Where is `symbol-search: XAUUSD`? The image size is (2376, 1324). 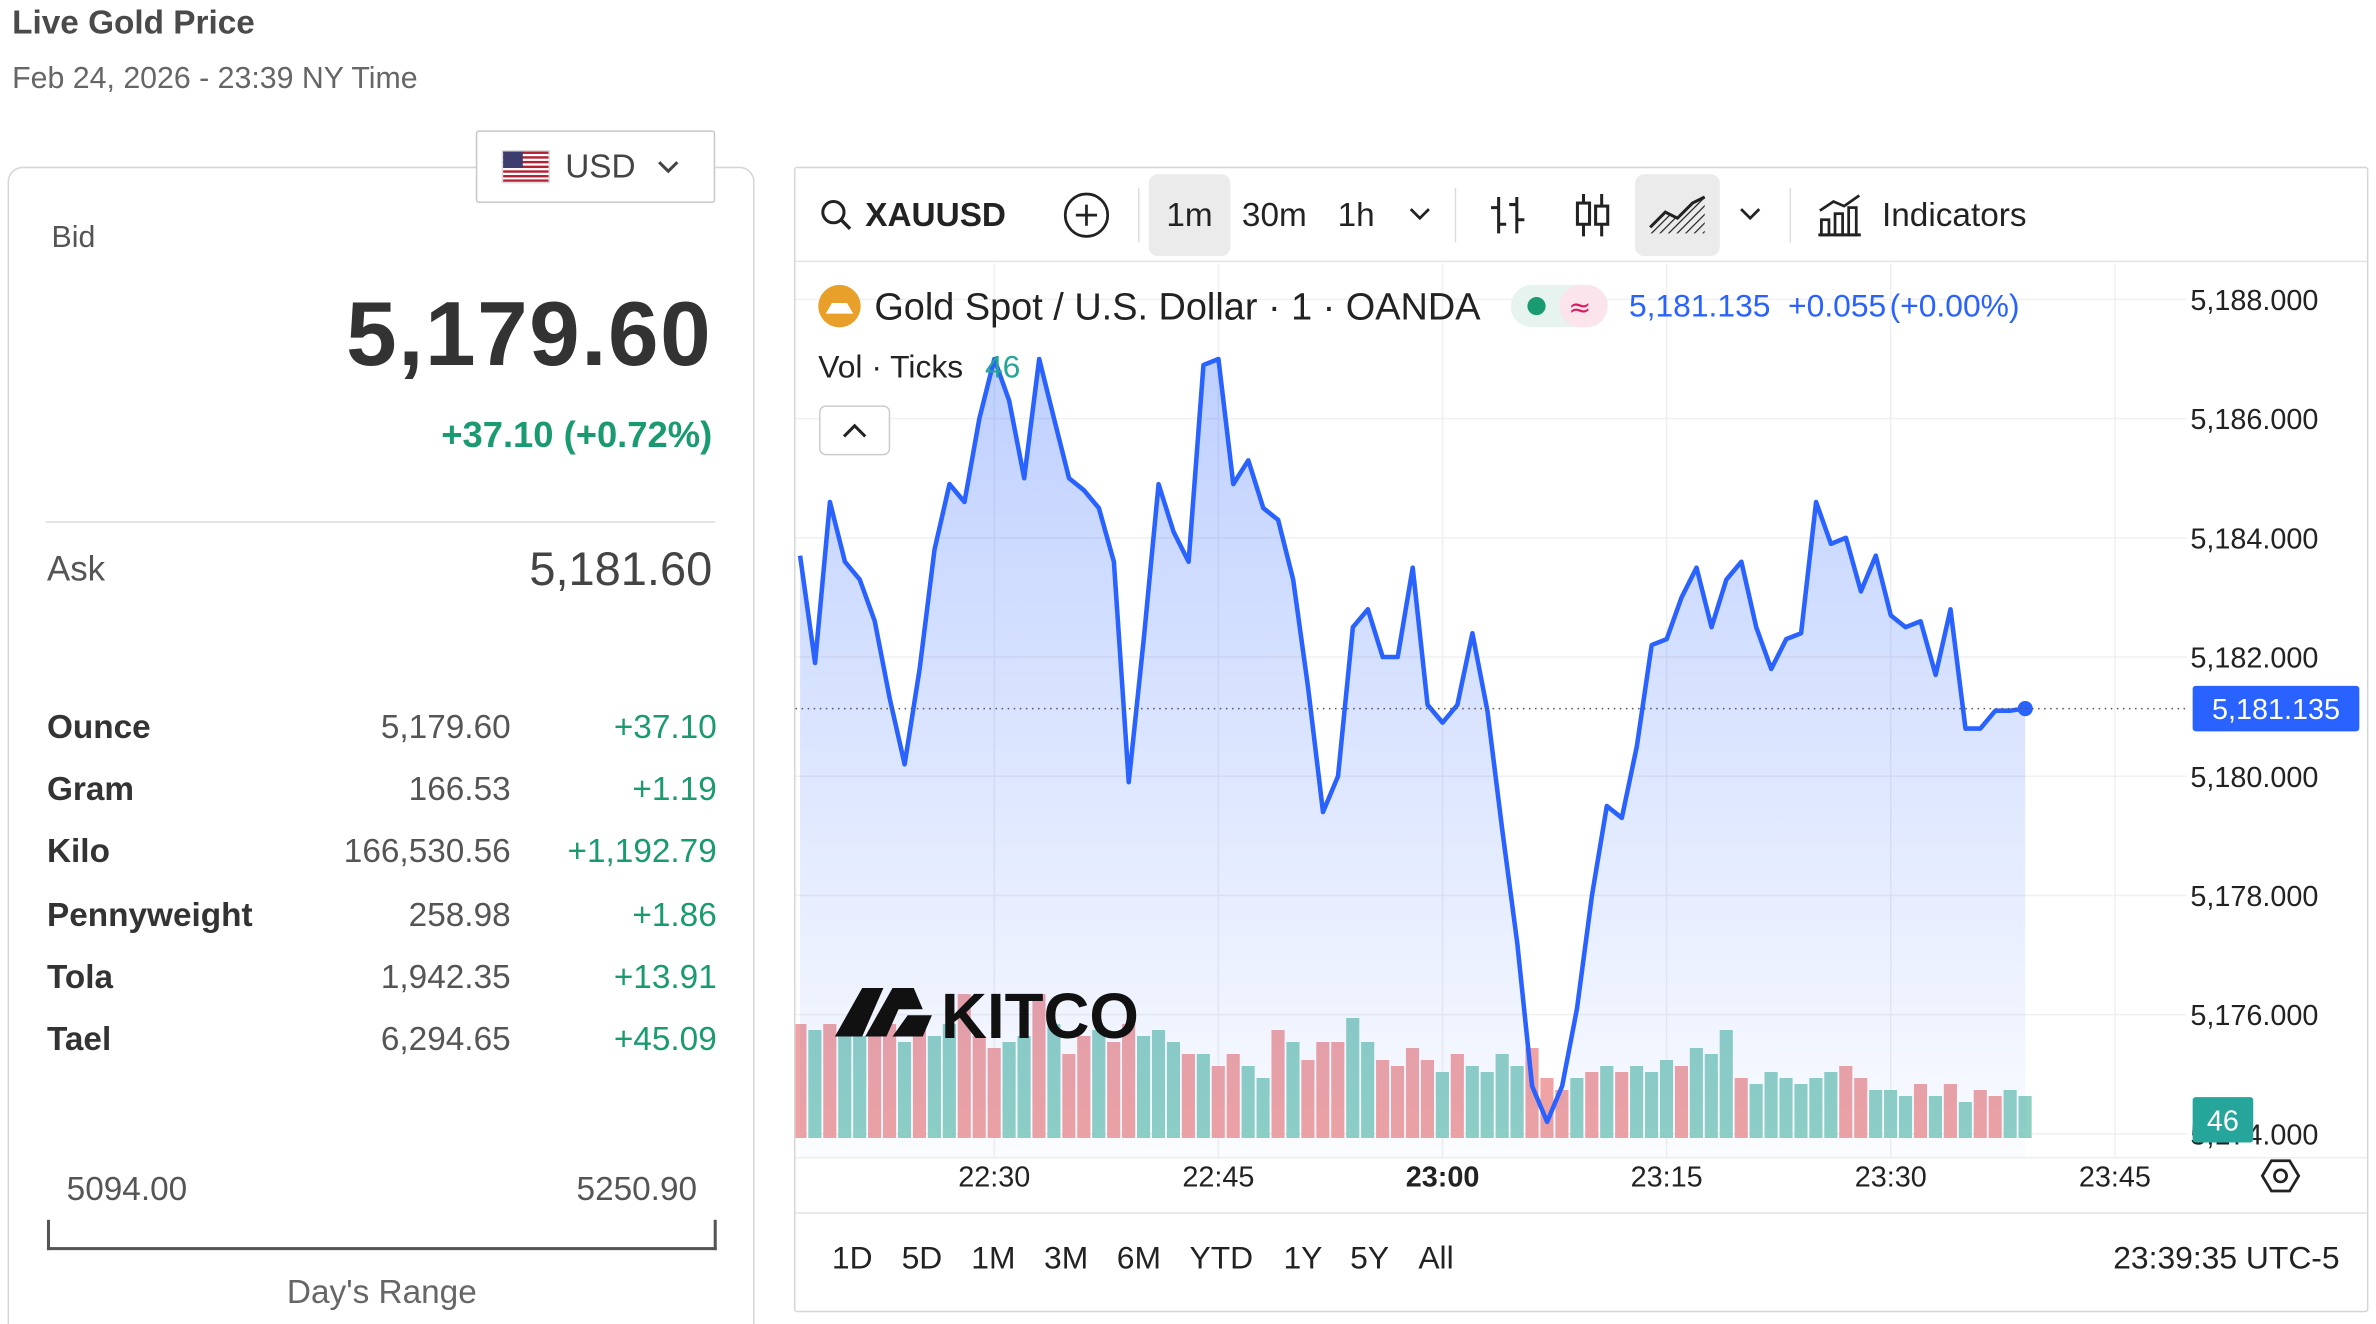 symbol-search: XAUUSD is located at coordinates (902, 215).